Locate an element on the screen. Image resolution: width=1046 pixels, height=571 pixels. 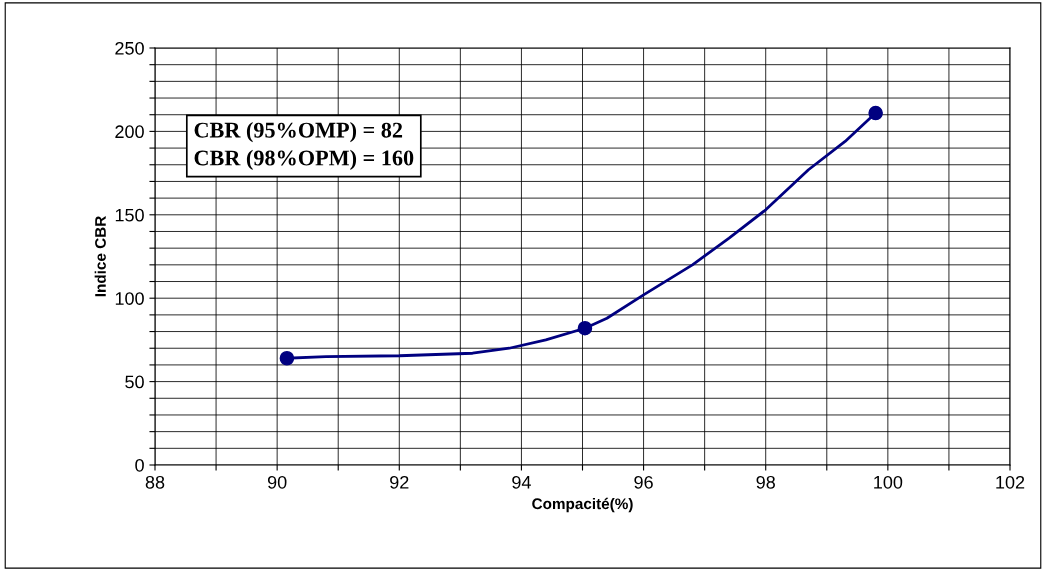
x-tick-label: 88 is located at coordinates (155, 482).